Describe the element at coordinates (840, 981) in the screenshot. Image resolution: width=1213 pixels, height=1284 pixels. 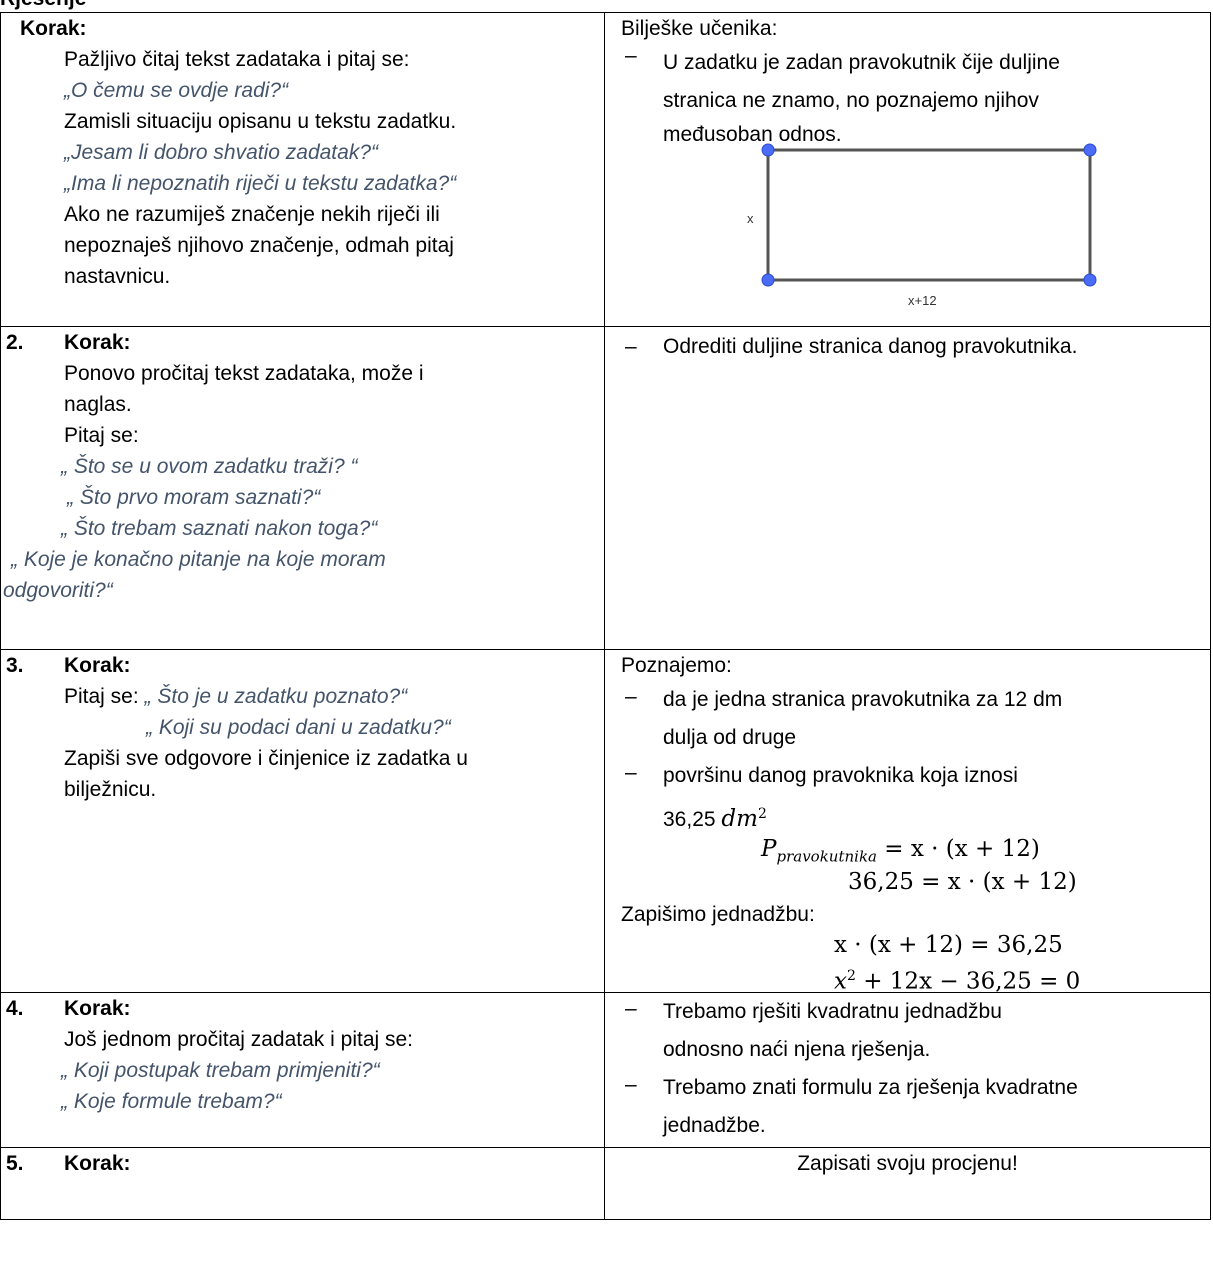
I see `equation-variable: x` at that location.